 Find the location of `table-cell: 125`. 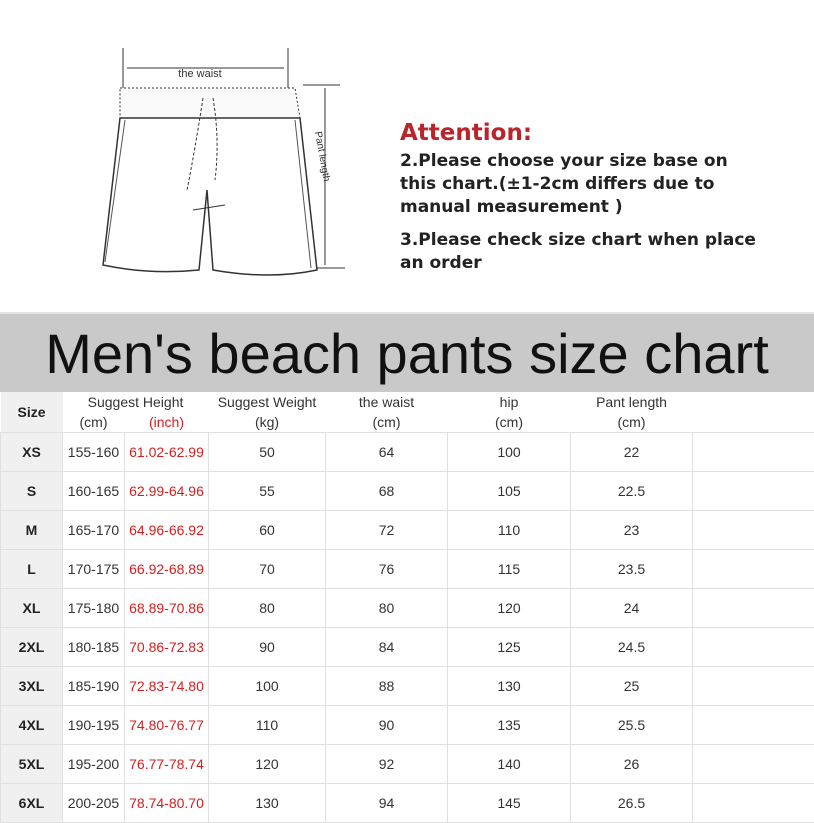

table-cell: 125 is located at coordinates (509, 647).